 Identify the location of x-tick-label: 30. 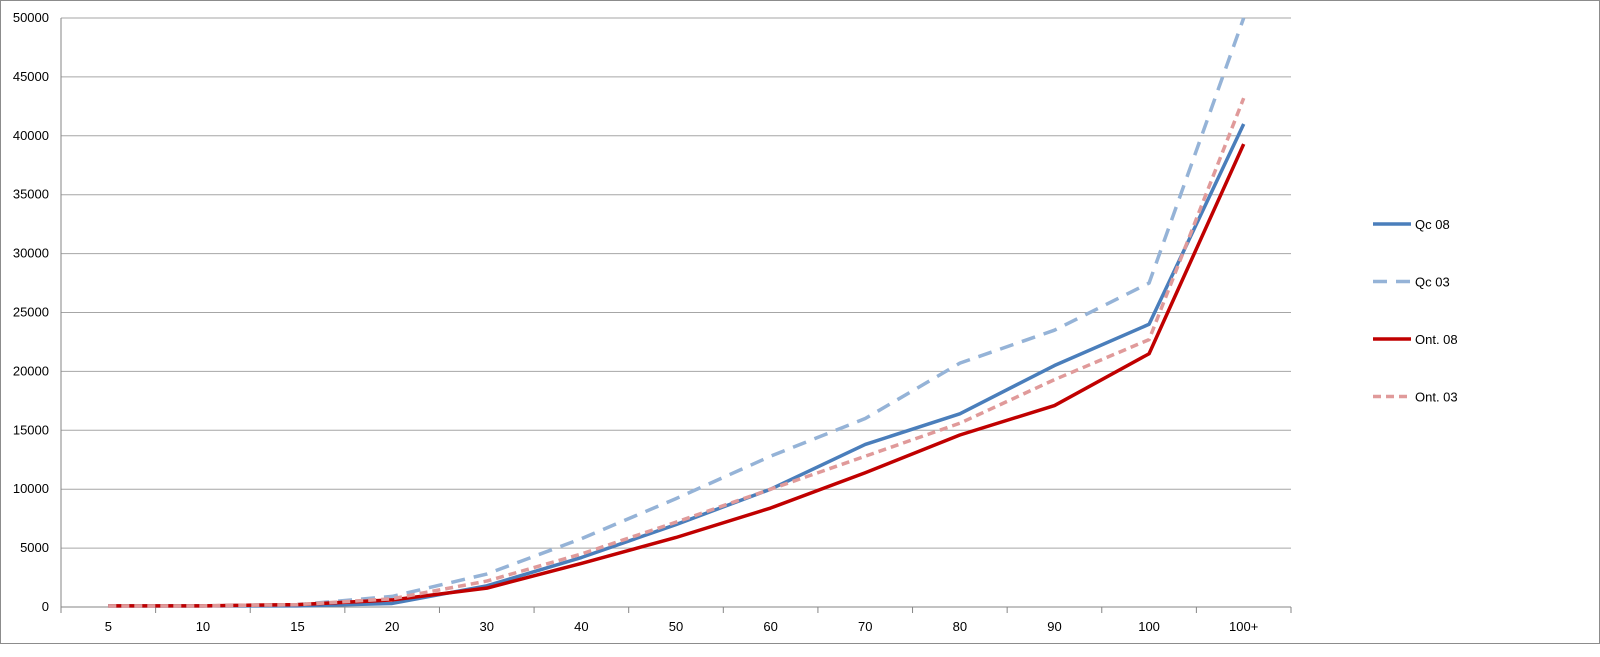
(487, 626).